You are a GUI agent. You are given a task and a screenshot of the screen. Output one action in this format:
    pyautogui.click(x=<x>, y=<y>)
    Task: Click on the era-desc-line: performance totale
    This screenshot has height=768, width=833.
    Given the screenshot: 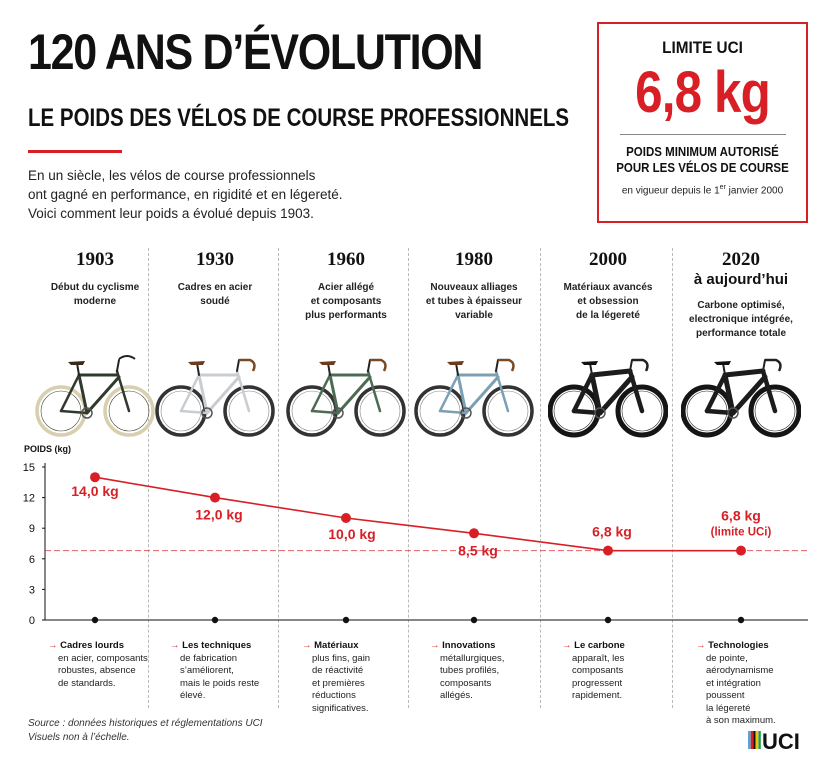 What is the action you would take?
    pyautogui.click(x=741, y=333)
    